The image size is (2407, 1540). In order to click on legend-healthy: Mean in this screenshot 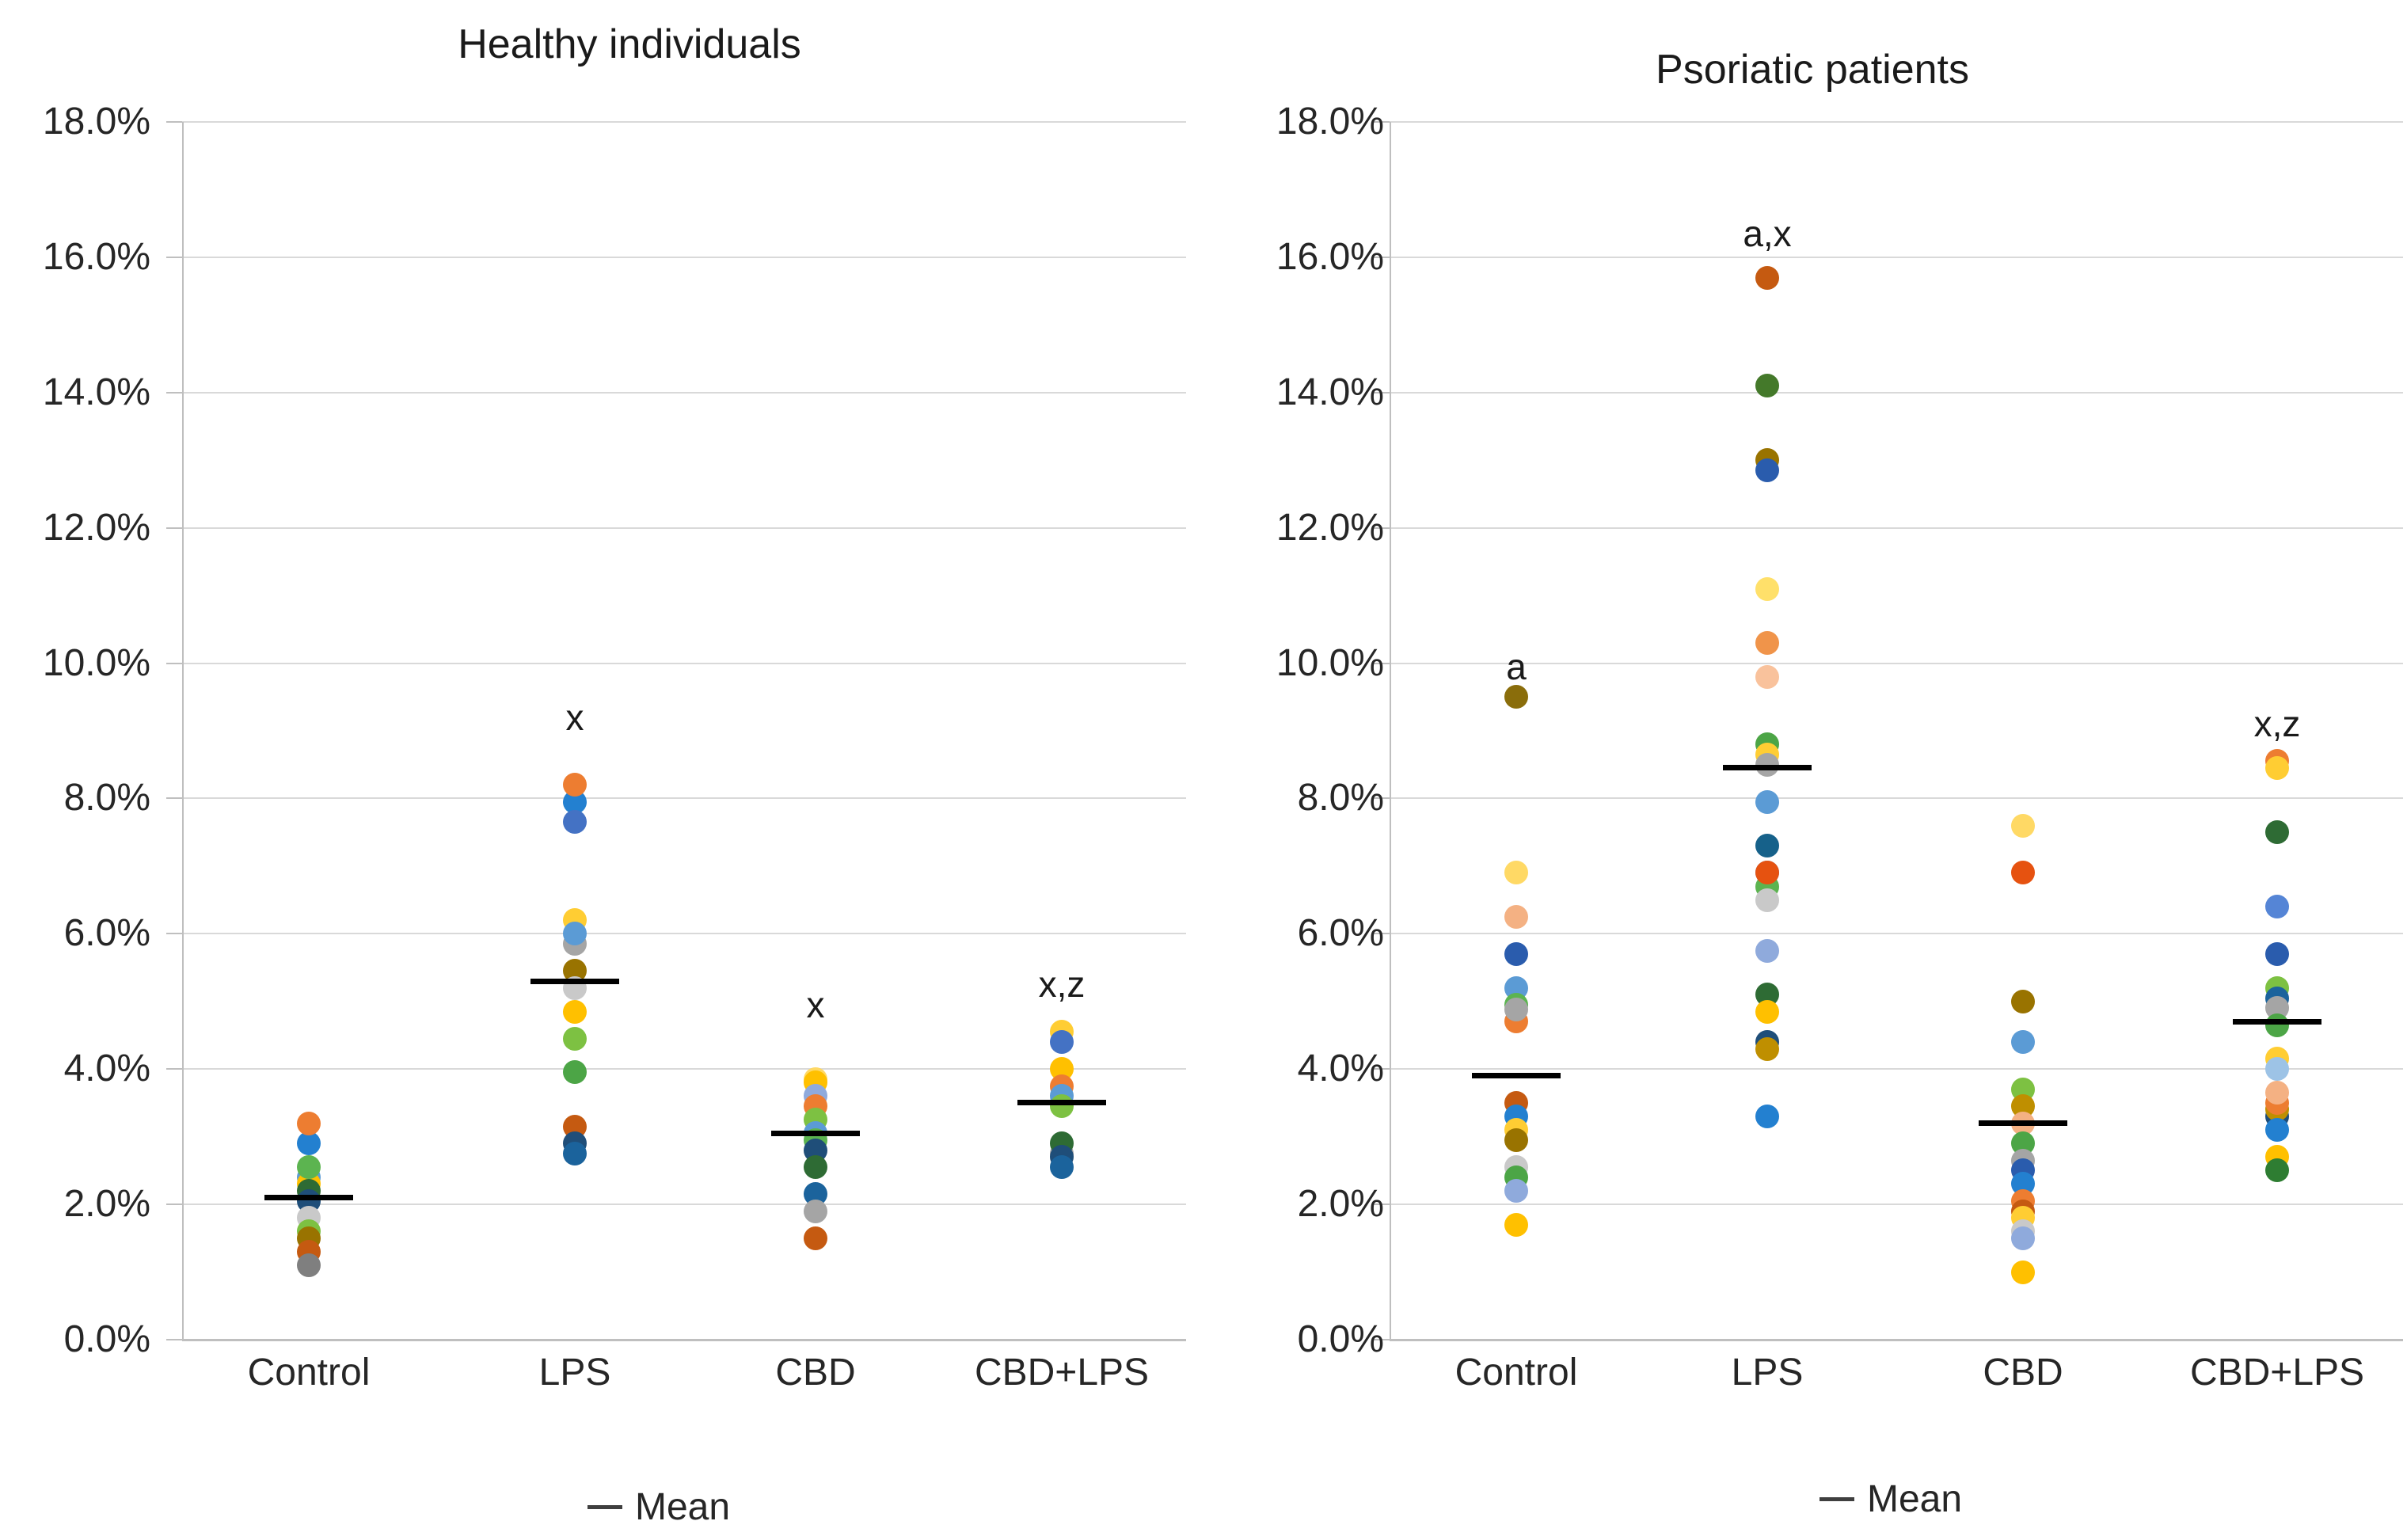, I will do `click(658, 1507)`.